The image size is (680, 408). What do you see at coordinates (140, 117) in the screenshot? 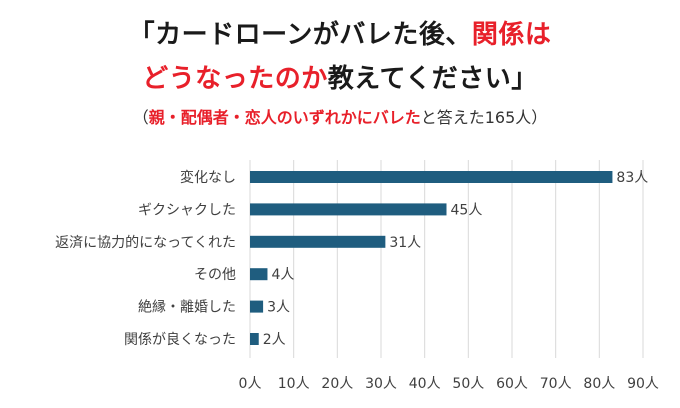
I see `subtitle-open: （` at bounding box center [140, 117].